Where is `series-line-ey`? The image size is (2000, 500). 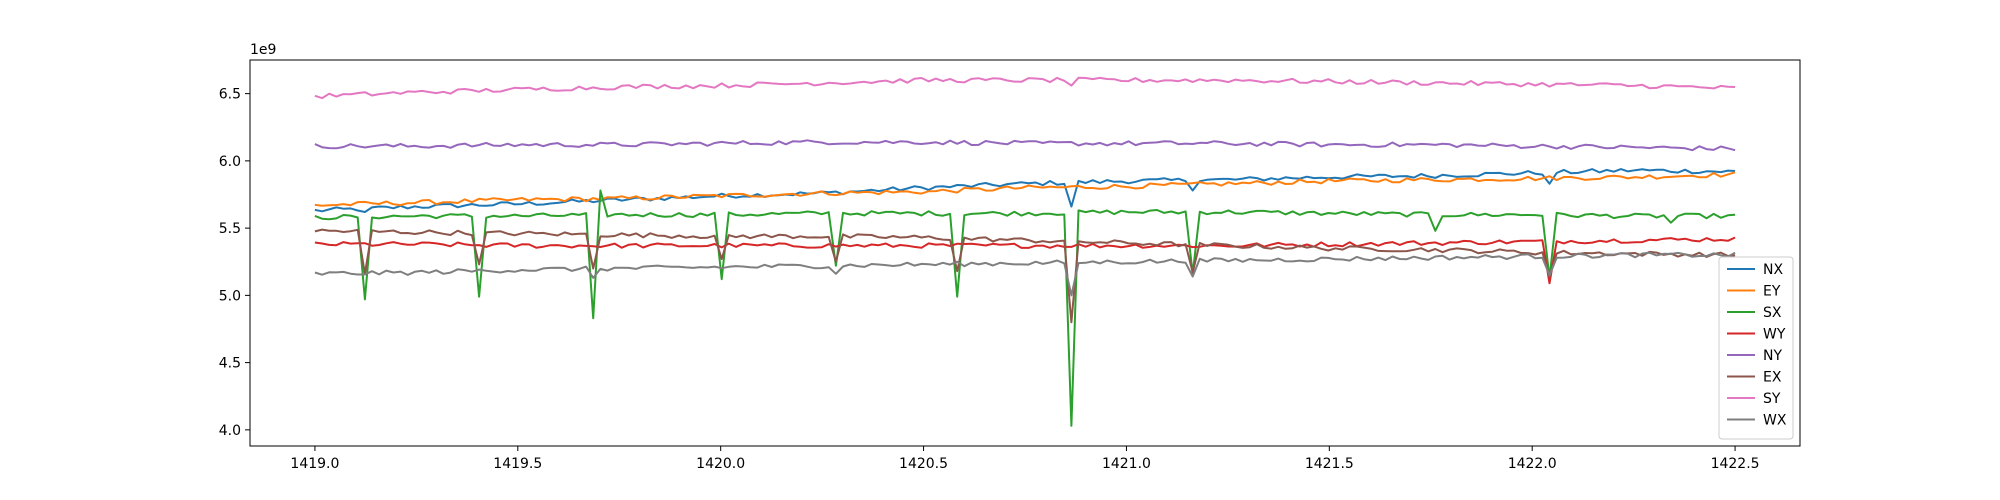
series-line-ey is located at coordinates (1025, 189).